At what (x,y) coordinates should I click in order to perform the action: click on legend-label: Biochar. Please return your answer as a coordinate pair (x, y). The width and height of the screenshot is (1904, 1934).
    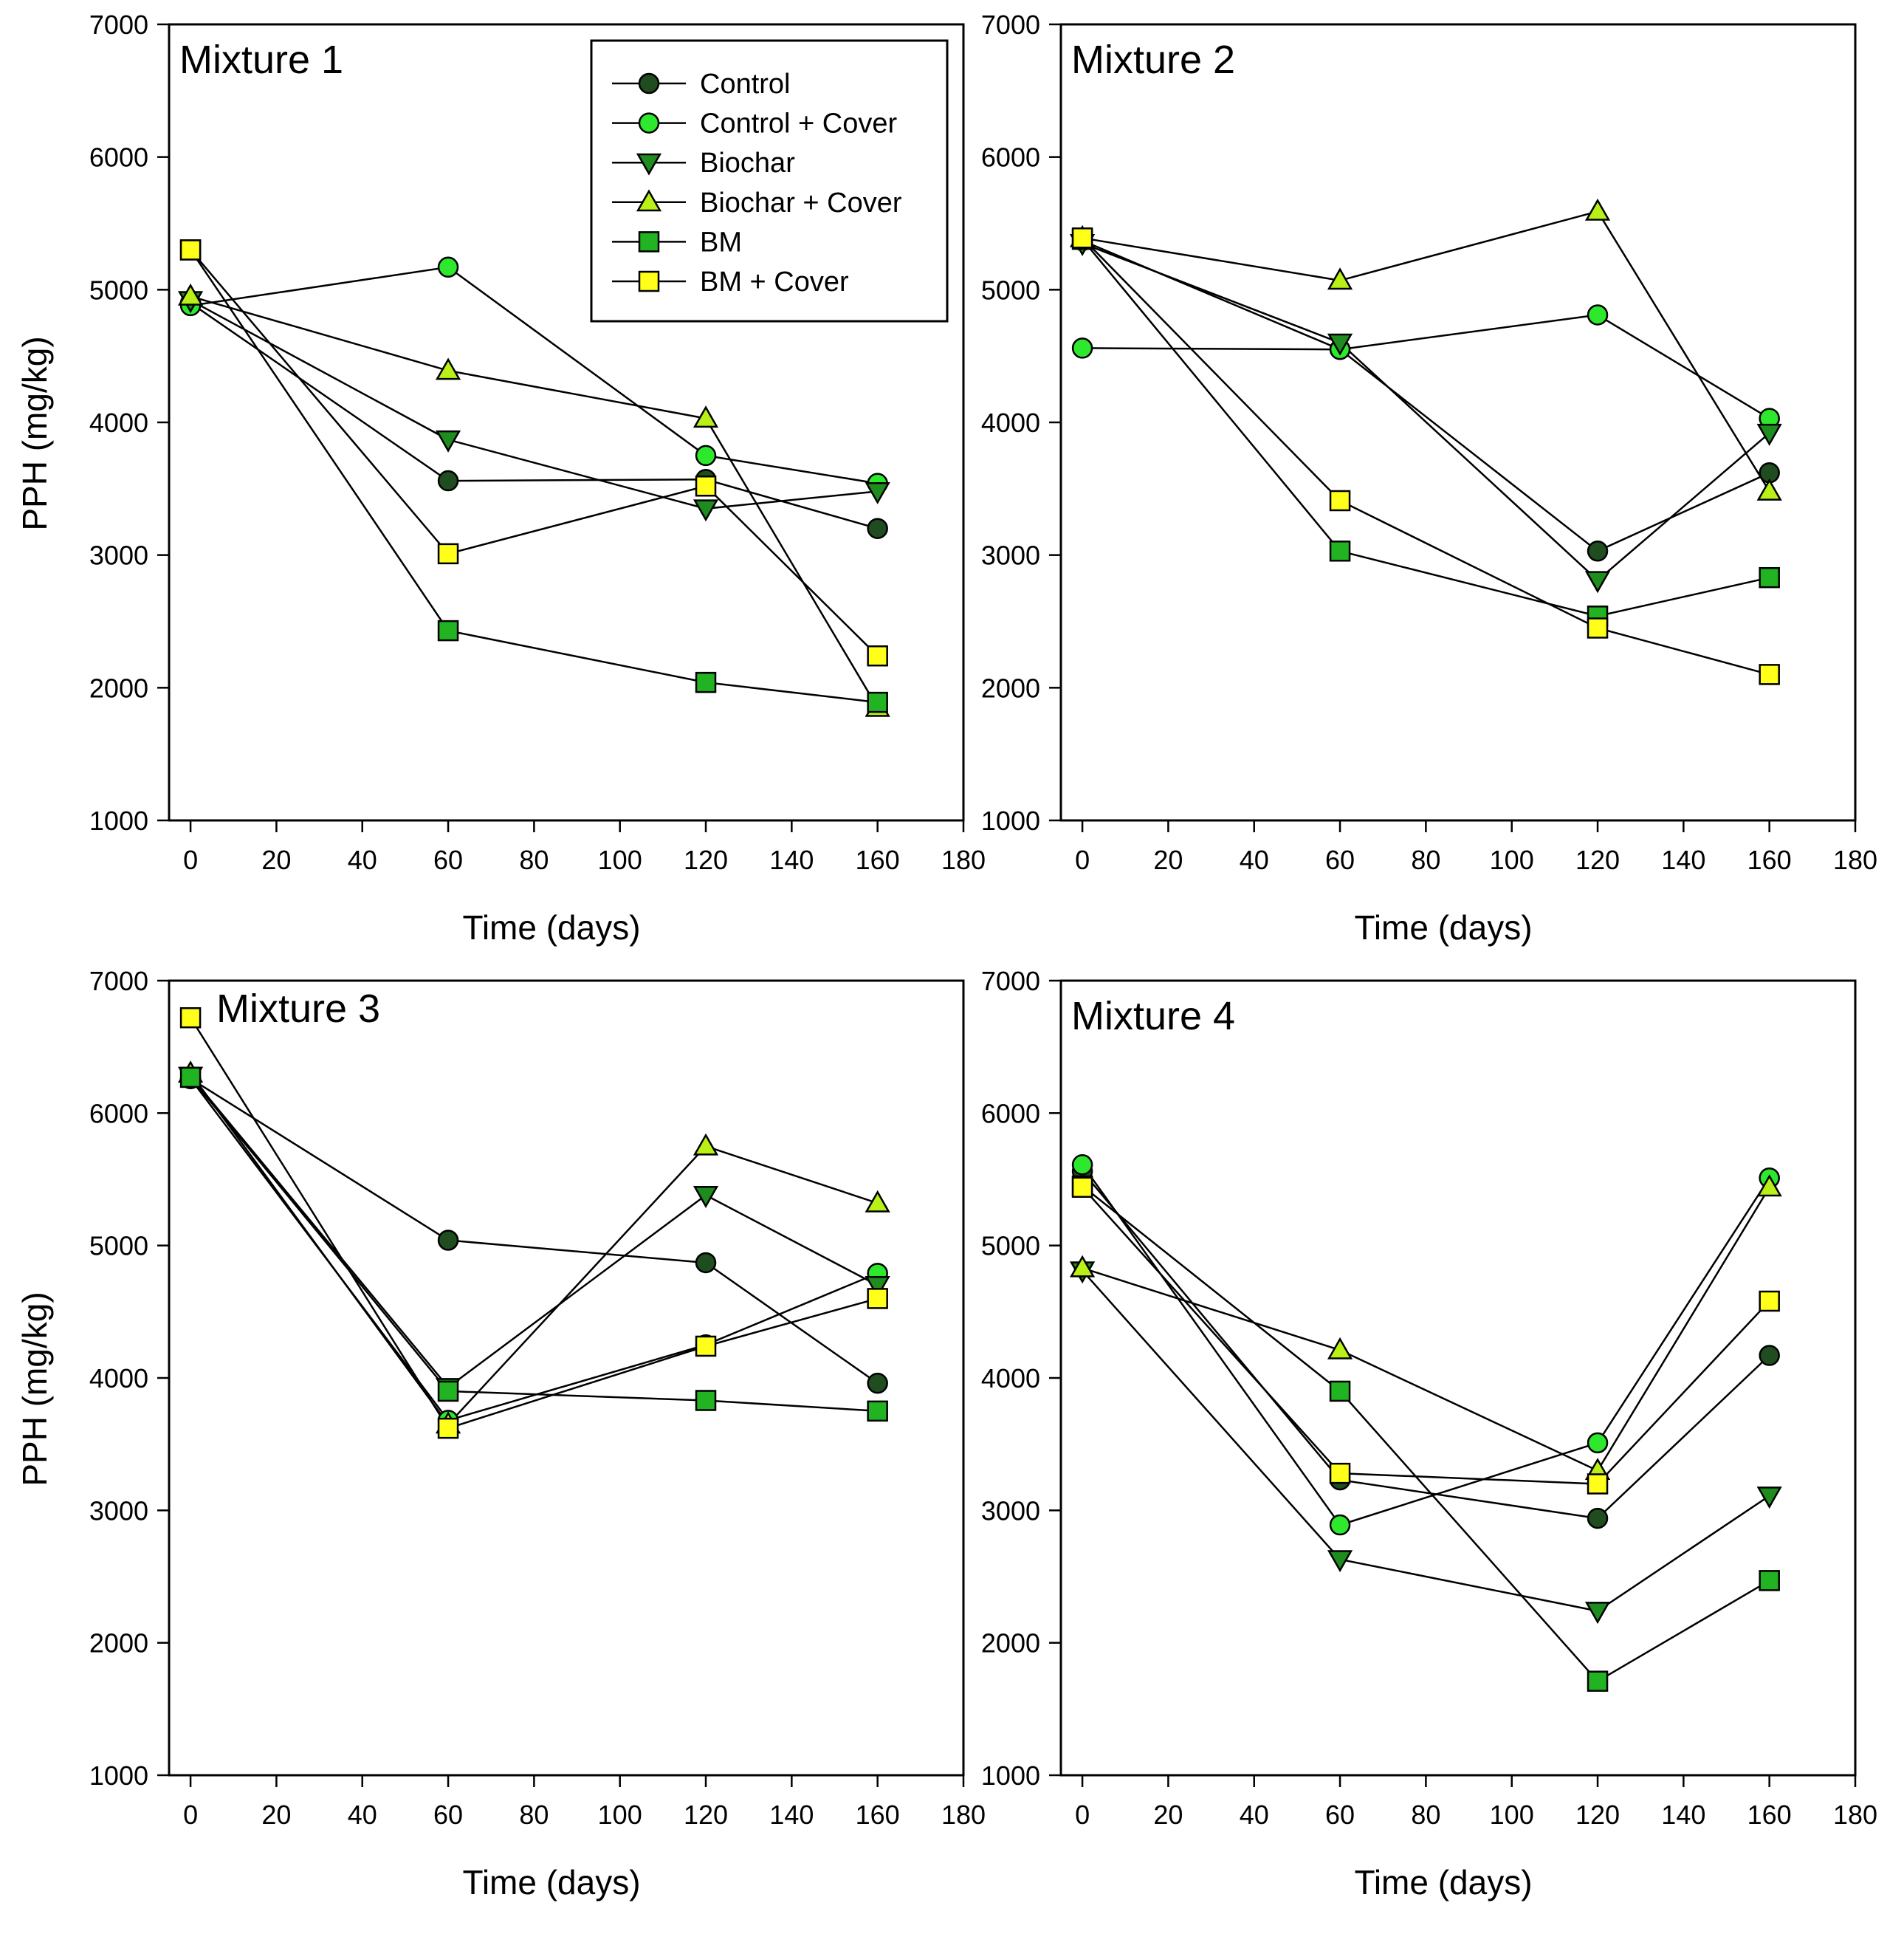
    Looking at the image, I should click on (748, 163).